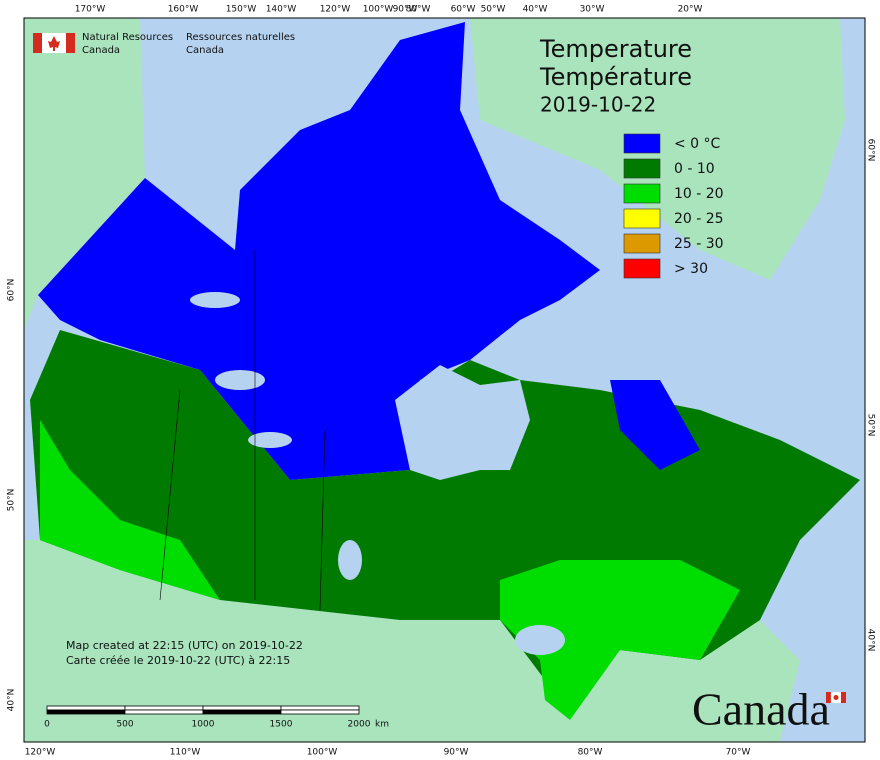 This screenshot has width=880, height=760. I want to click on longitude-label: 60°W, so click(463, 10).